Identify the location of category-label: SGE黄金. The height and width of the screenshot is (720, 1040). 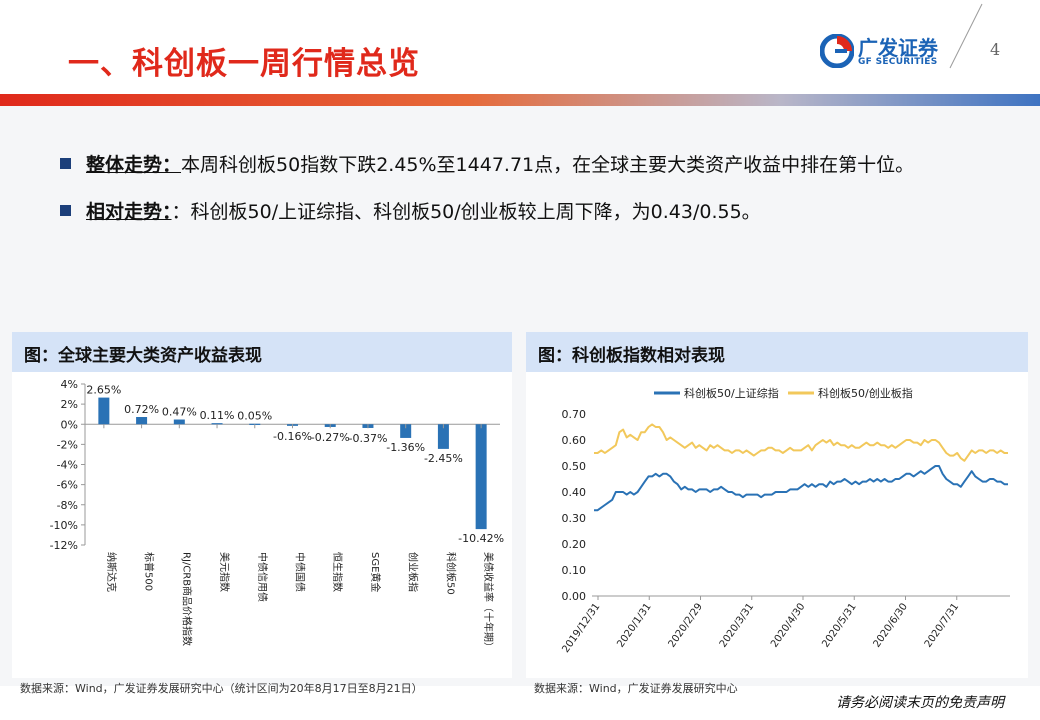
(375, 572).